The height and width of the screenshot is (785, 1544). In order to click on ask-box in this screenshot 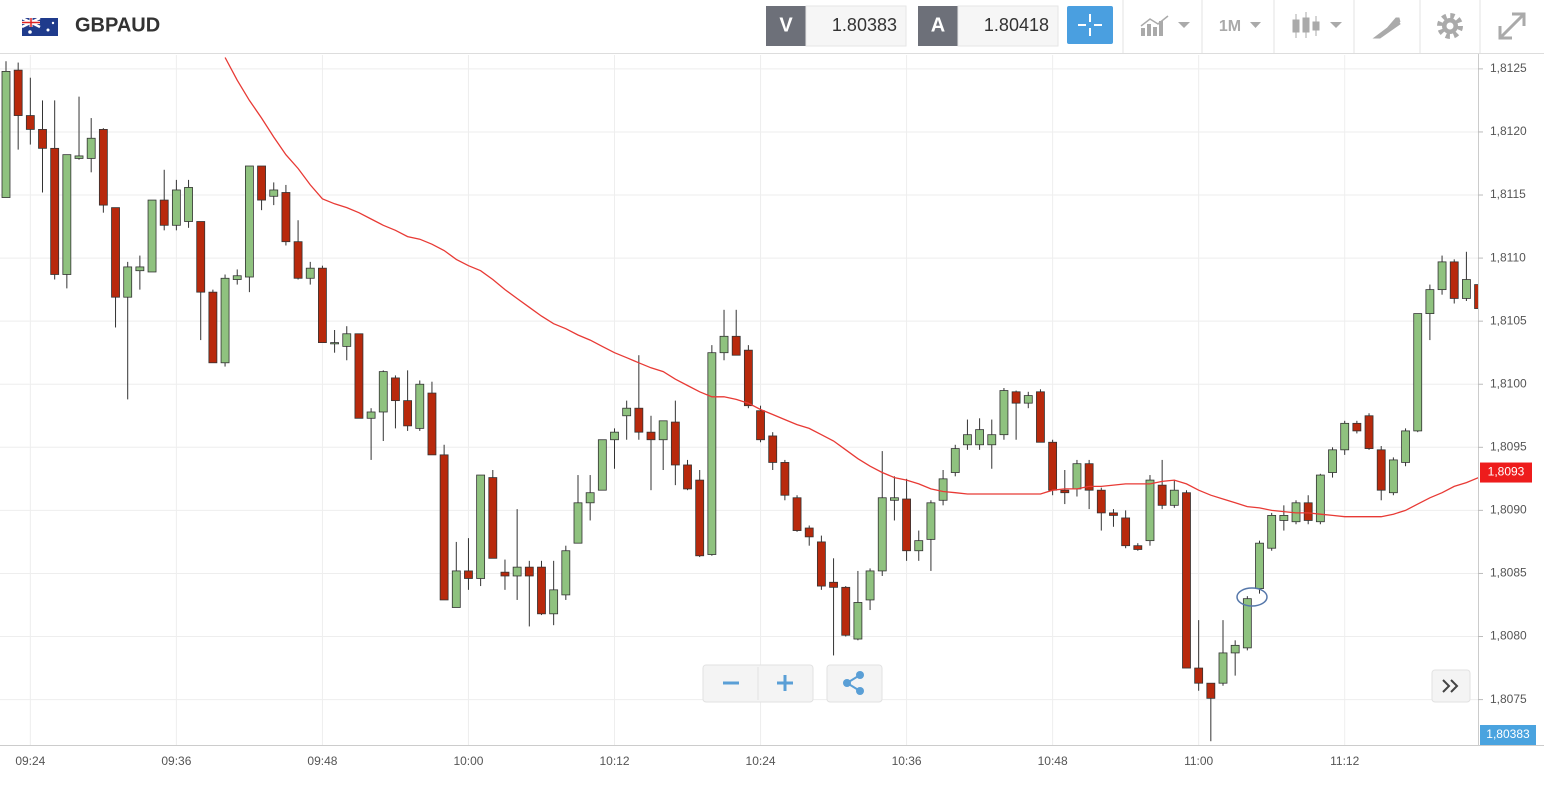, I will do `click(1008, 26)`.